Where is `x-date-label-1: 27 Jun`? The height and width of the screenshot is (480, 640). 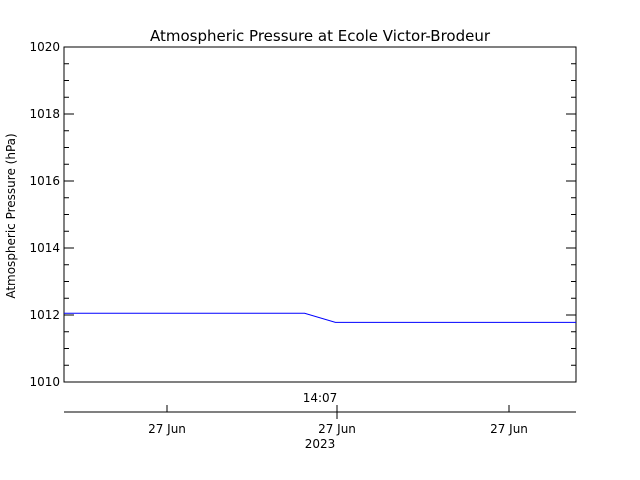 x-date-label-1: 27 Jun is located at coordinates (167, 429).